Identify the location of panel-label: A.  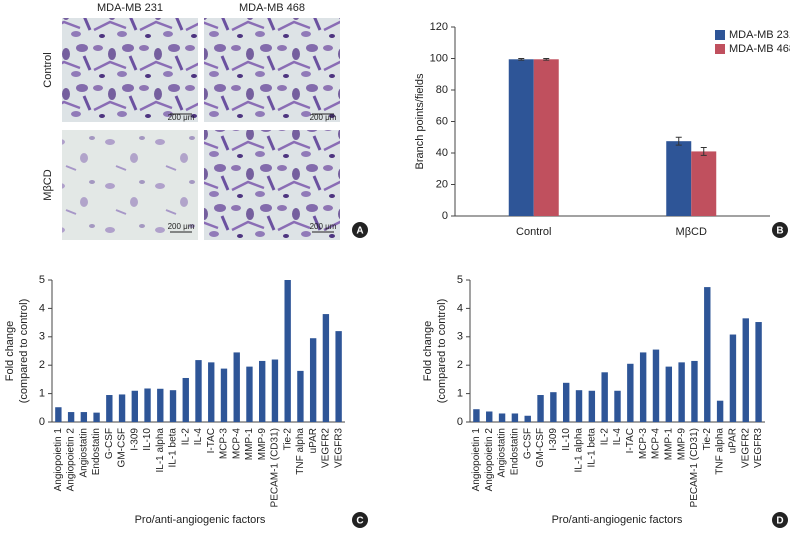
(359, 231).